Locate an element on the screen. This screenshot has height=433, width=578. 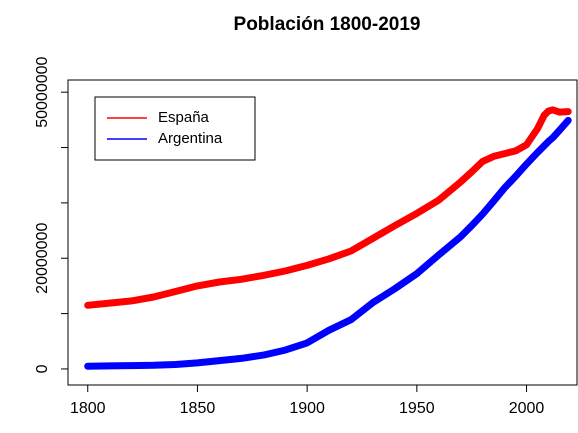
legend-label: Argentina is located at coordinates (190, 138).